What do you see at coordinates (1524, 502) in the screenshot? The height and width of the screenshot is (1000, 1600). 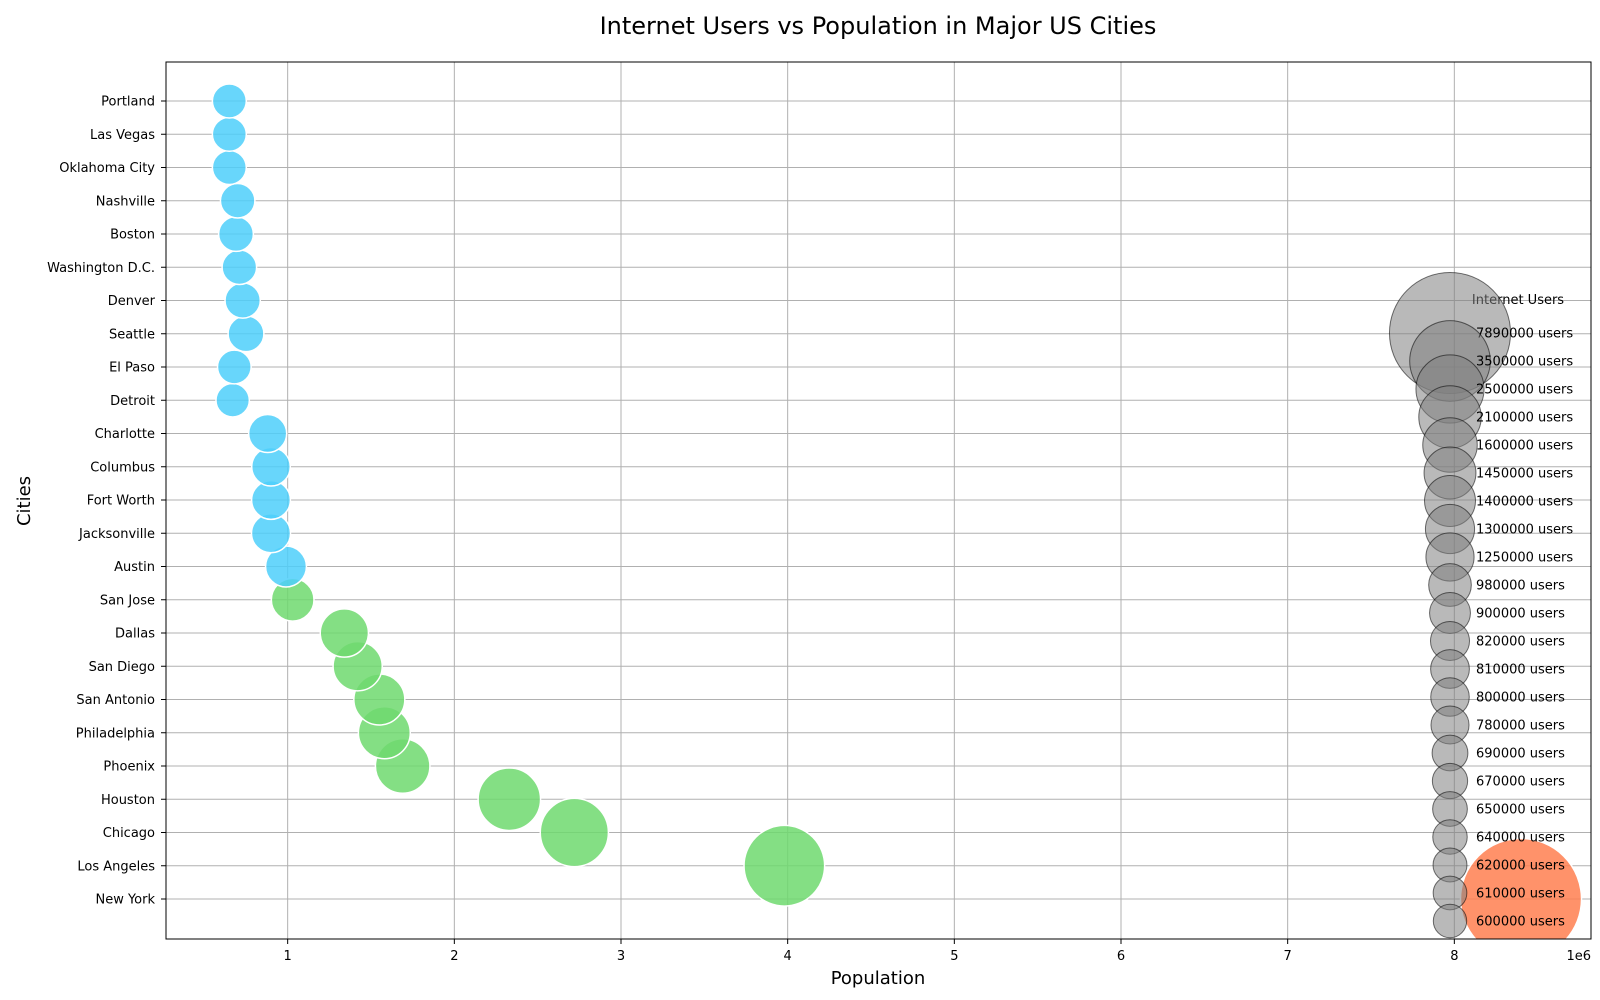 I see `legend-label: 1400000 users` at bounding box center [1524, 502].